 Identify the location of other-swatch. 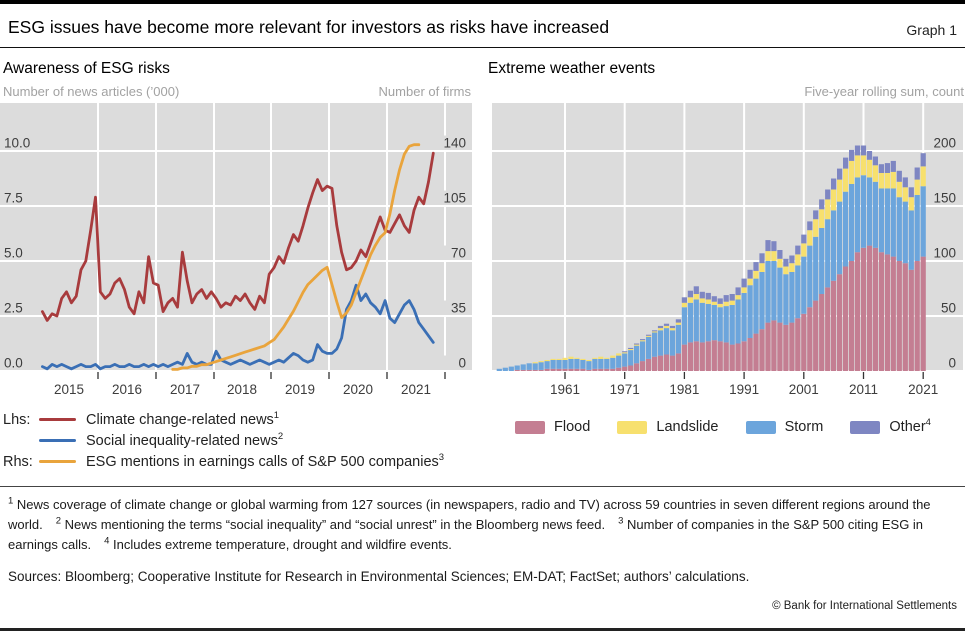
(865, 427).